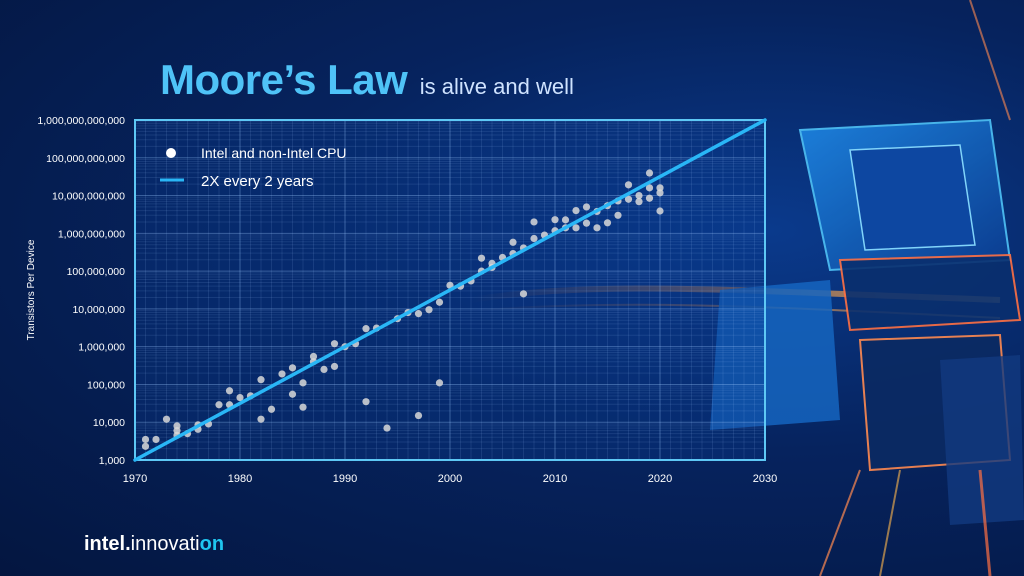  Describe the element at coordinates (240, 479) in the screenshot. I see `x-tick-label: 1980` at that location.